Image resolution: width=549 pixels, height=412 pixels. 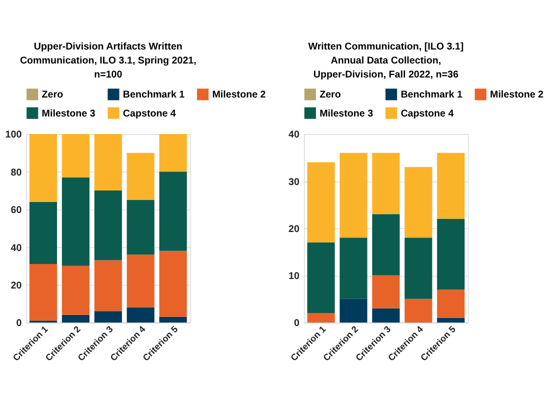 I want to click on y-tick-label: 100, so click(x=13, y=135).